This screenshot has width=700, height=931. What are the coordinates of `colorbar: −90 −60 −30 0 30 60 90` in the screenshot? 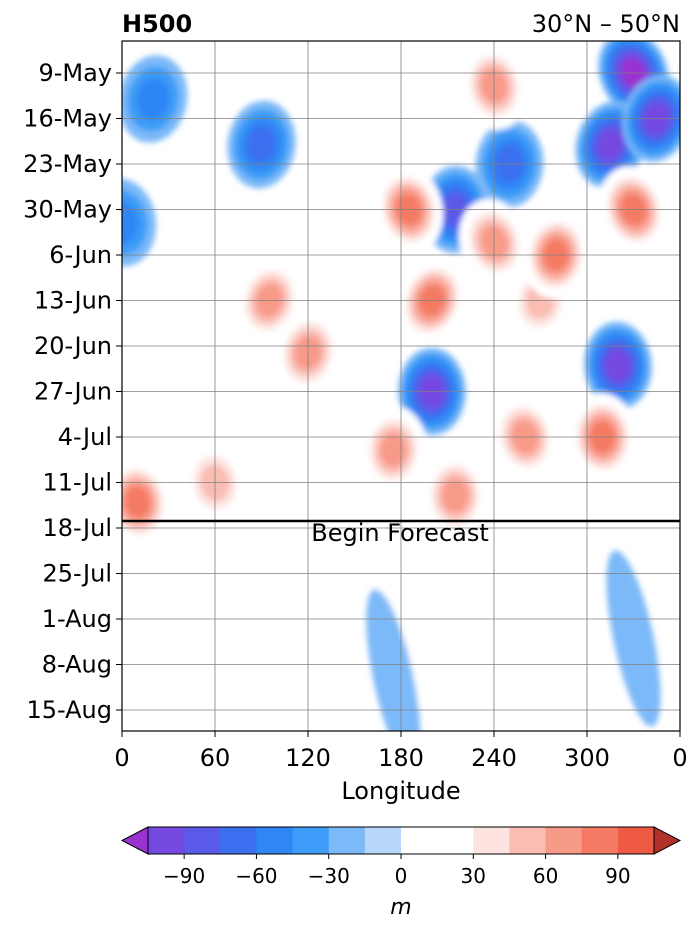 It's located at (401, 857).